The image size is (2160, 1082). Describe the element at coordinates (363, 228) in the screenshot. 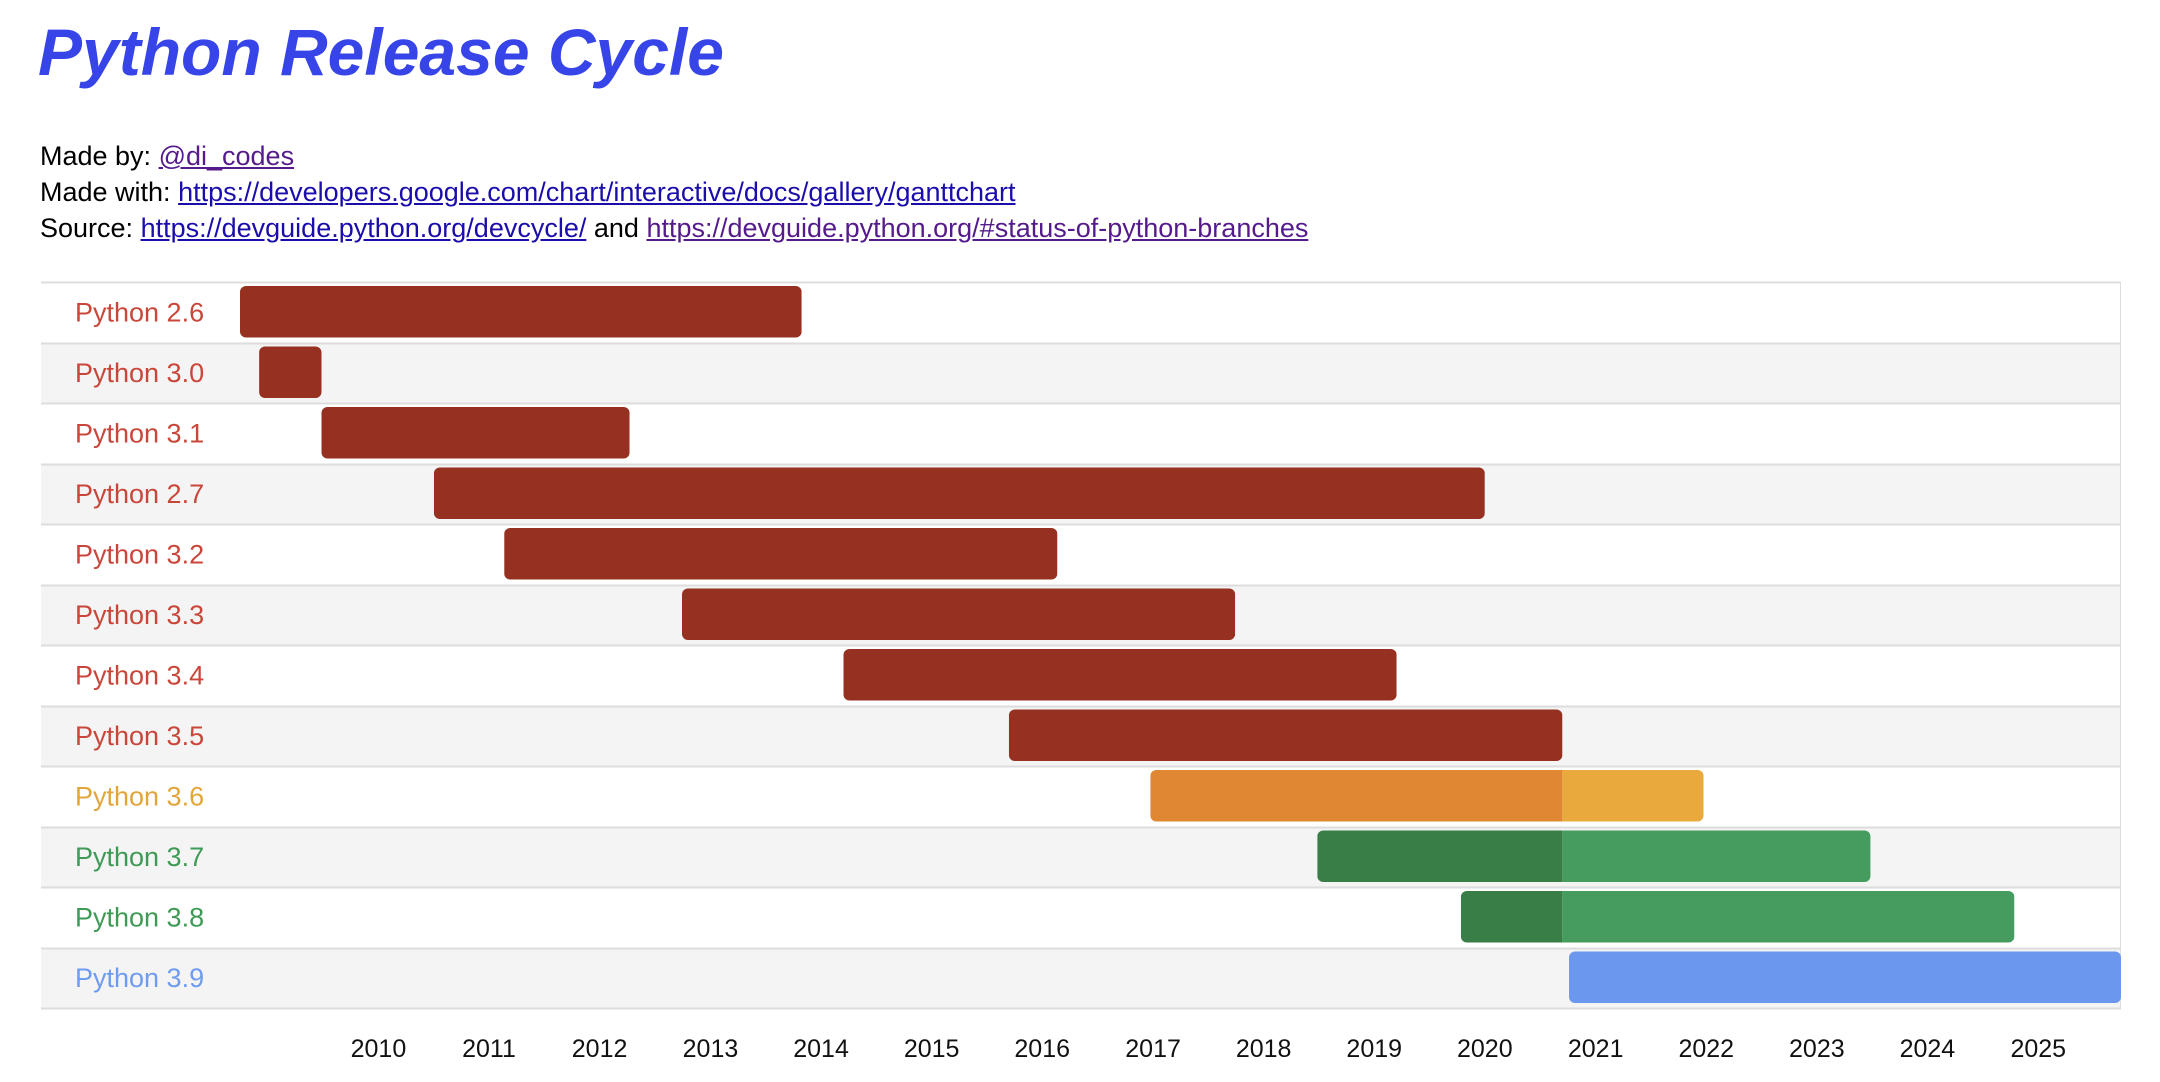

I see `devcycle-link: https://devguide.python.org/devcycle/` at that location.